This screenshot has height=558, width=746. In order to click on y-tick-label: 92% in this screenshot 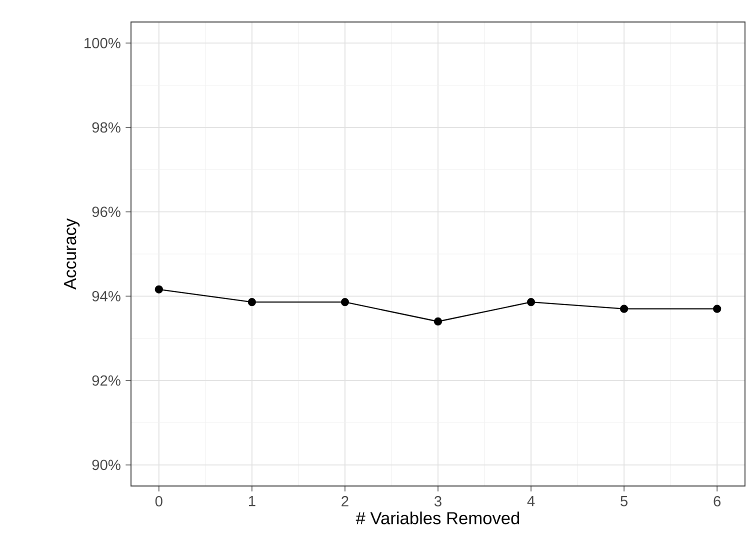, I will do `click(106, 380)`.